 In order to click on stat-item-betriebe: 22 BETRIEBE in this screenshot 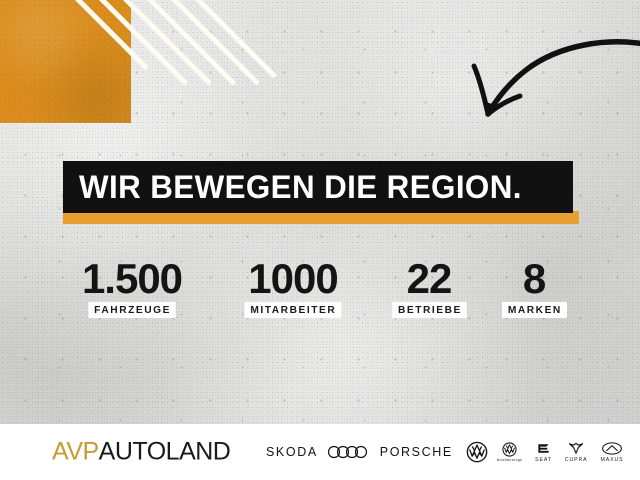, I will do `click(429, 288)`.